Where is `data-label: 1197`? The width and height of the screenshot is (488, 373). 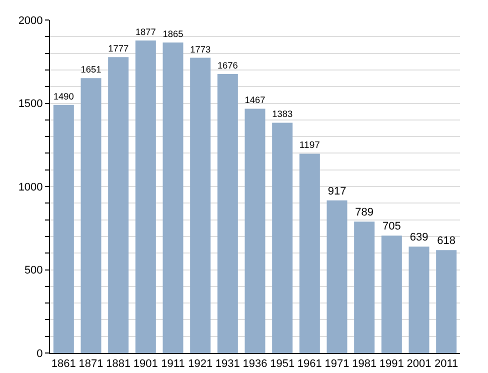
data-label: 1197 is located at coordinates (309, 146).